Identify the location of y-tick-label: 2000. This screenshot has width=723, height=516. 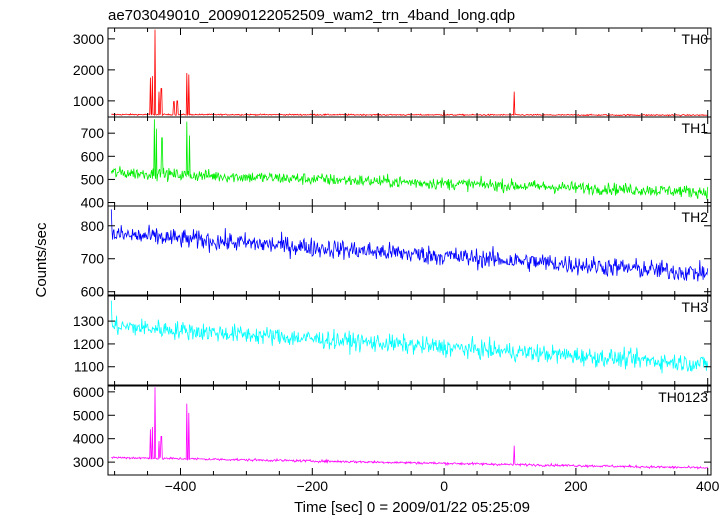
(88, 70).